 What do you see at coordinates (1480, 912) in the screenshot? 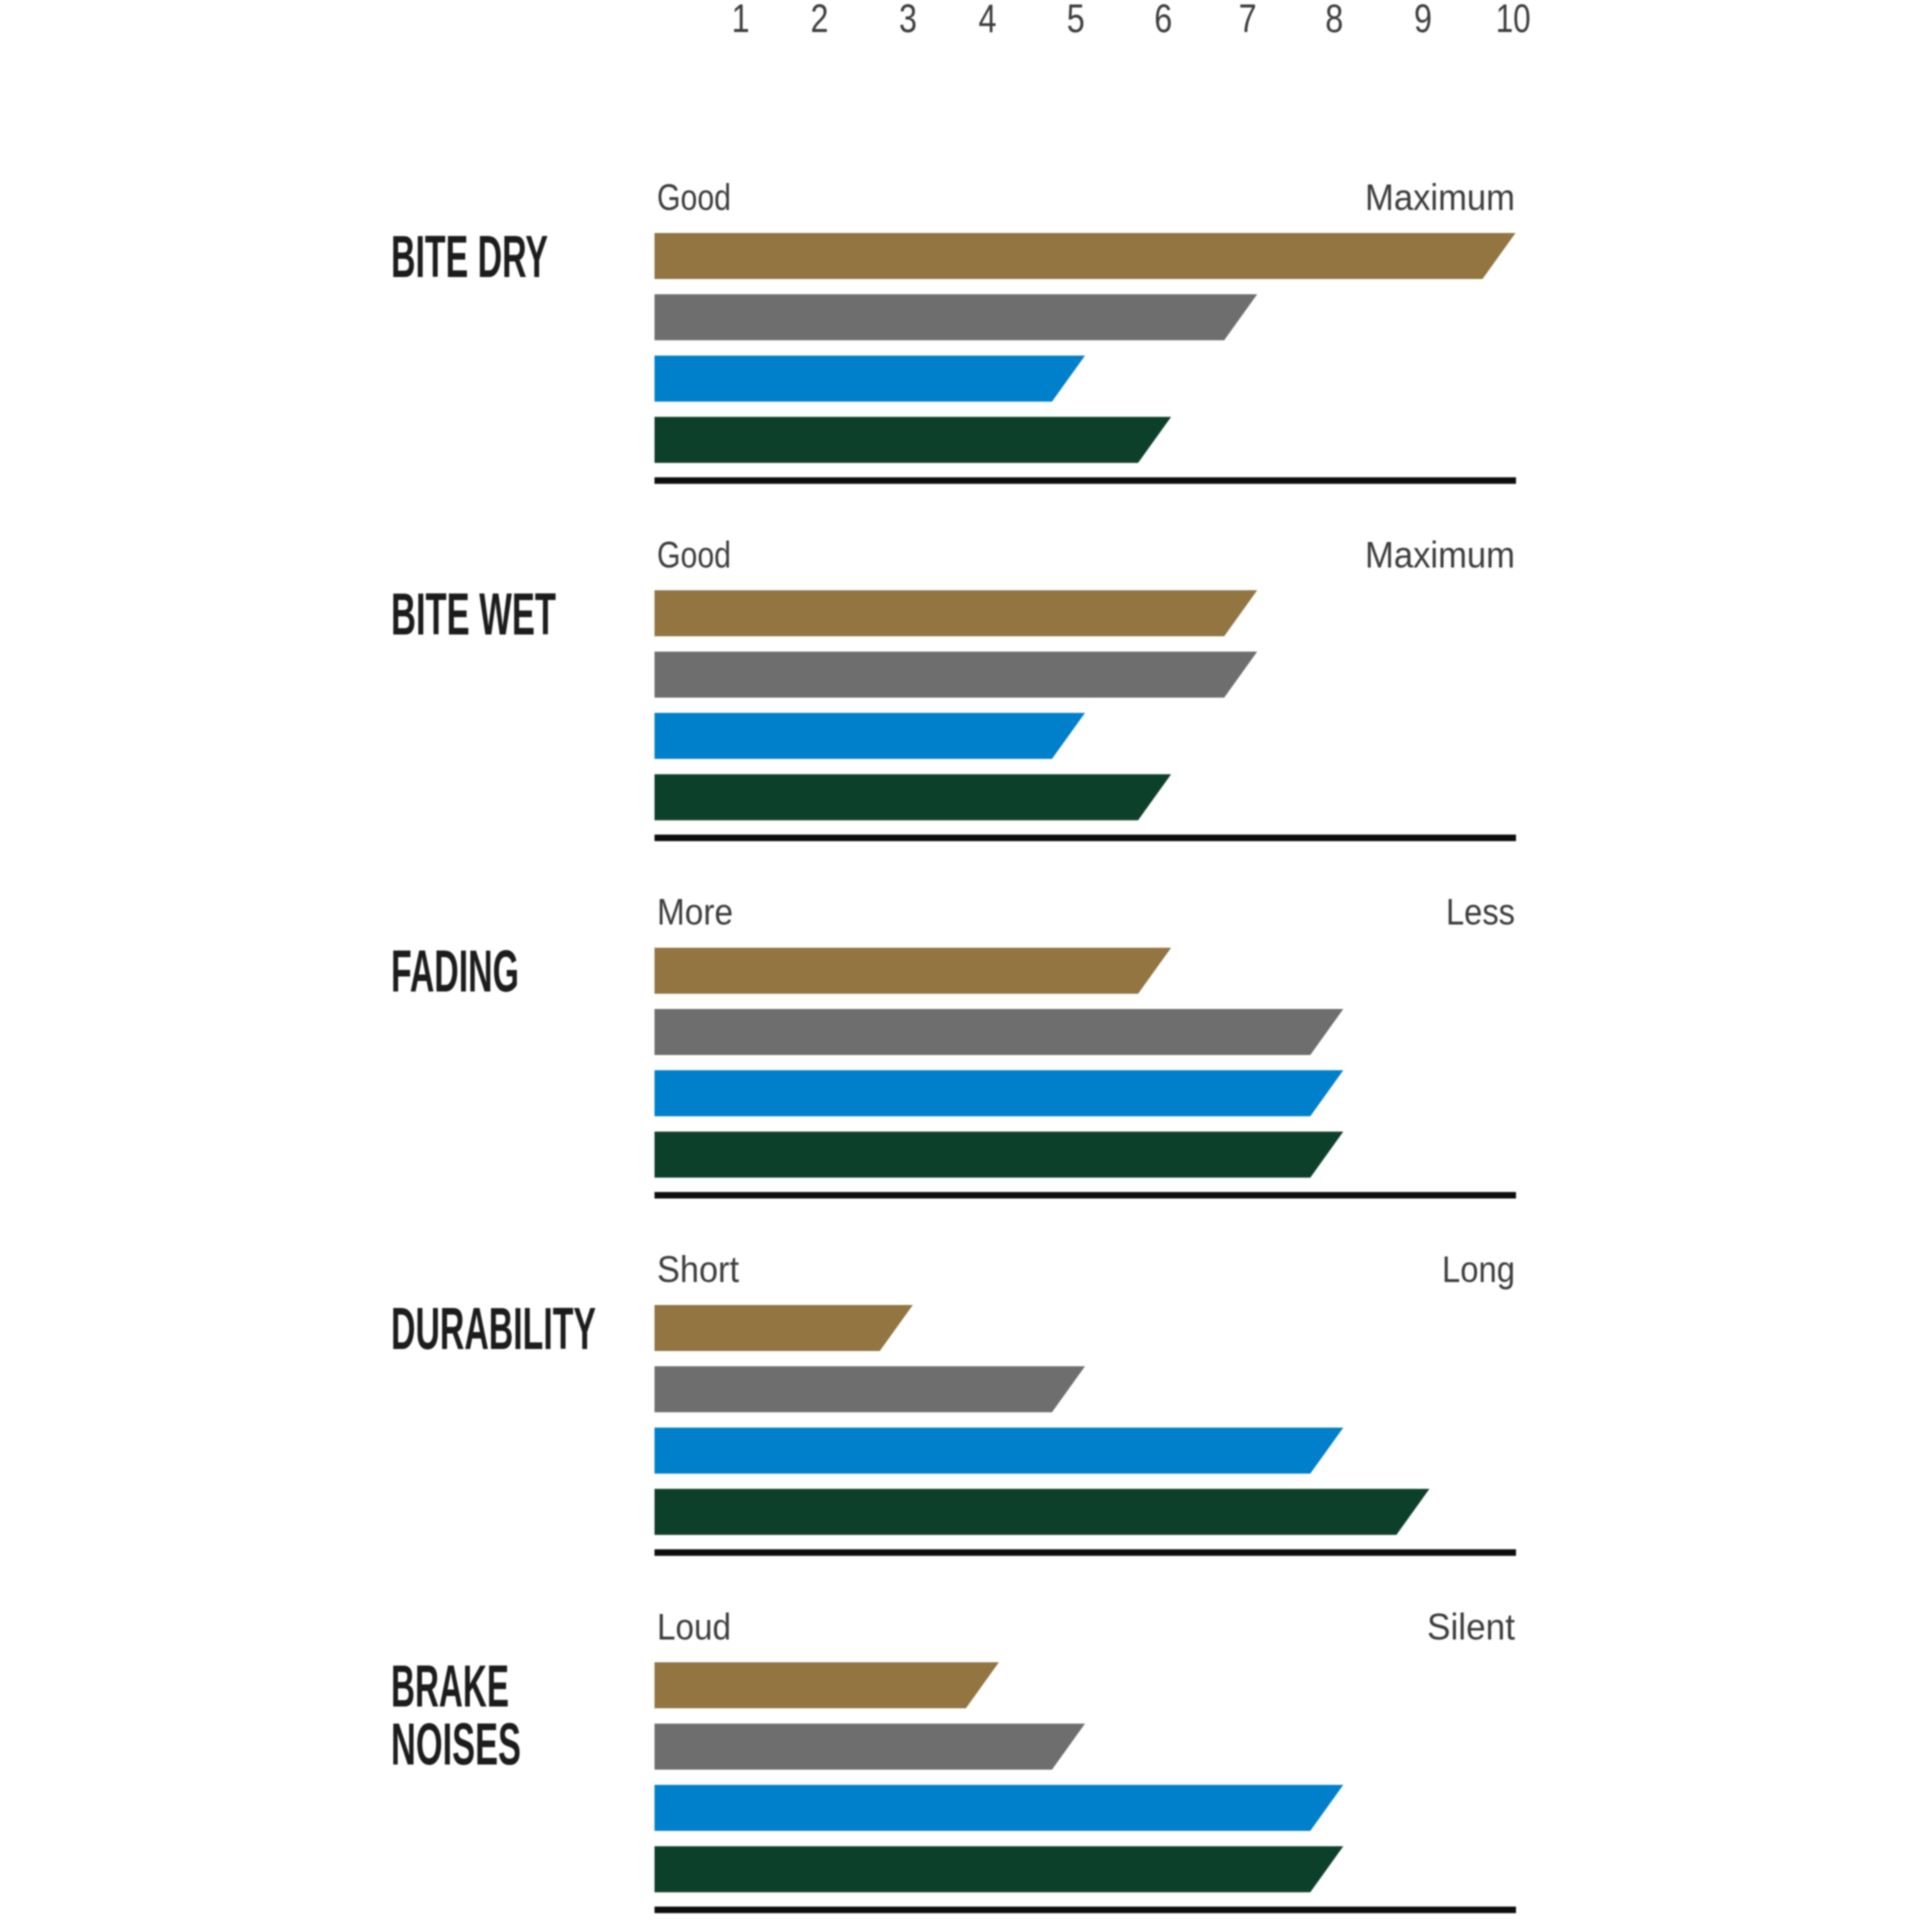
I see `svg-text: Less` at bounding box center [1480, 912].